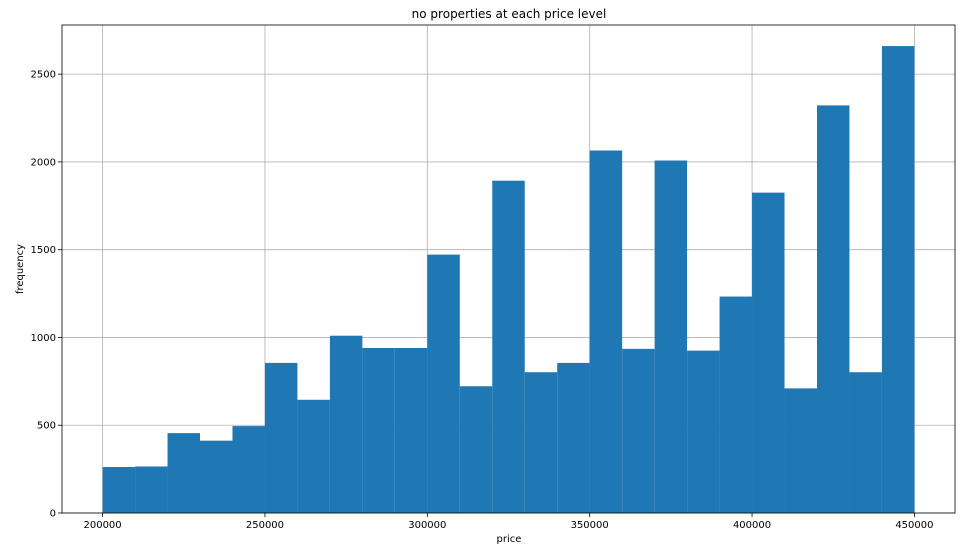 The width and height of the screenshot is (960, 553). I want to click on x-axis-label: price, so click(509, 539).